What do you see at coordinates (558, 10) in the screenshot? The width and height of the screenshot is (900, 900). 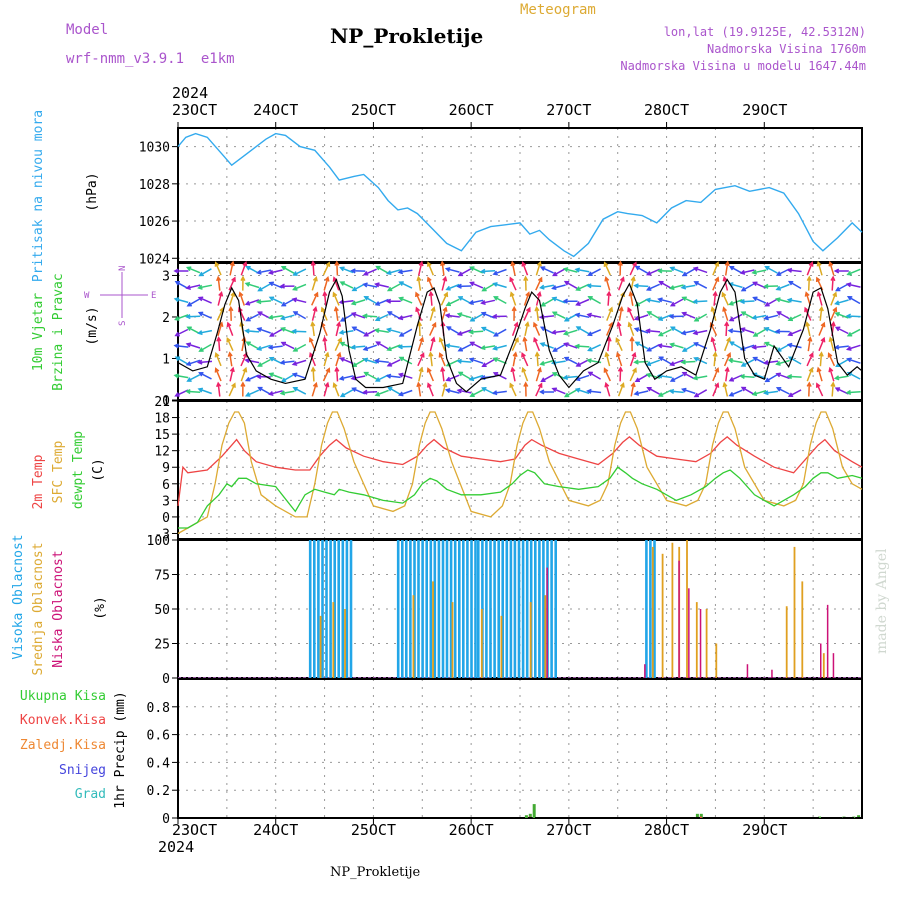 I see `page-subtitle: Meteogram` at bounding box center [558, 10].